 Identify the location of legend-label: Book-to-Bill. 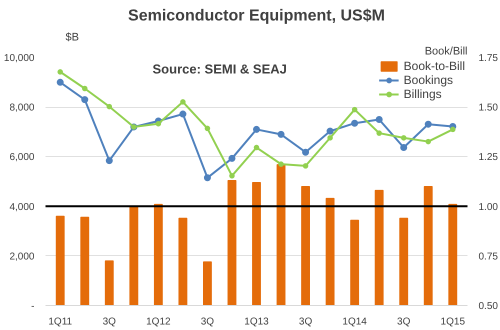
(434, 66).